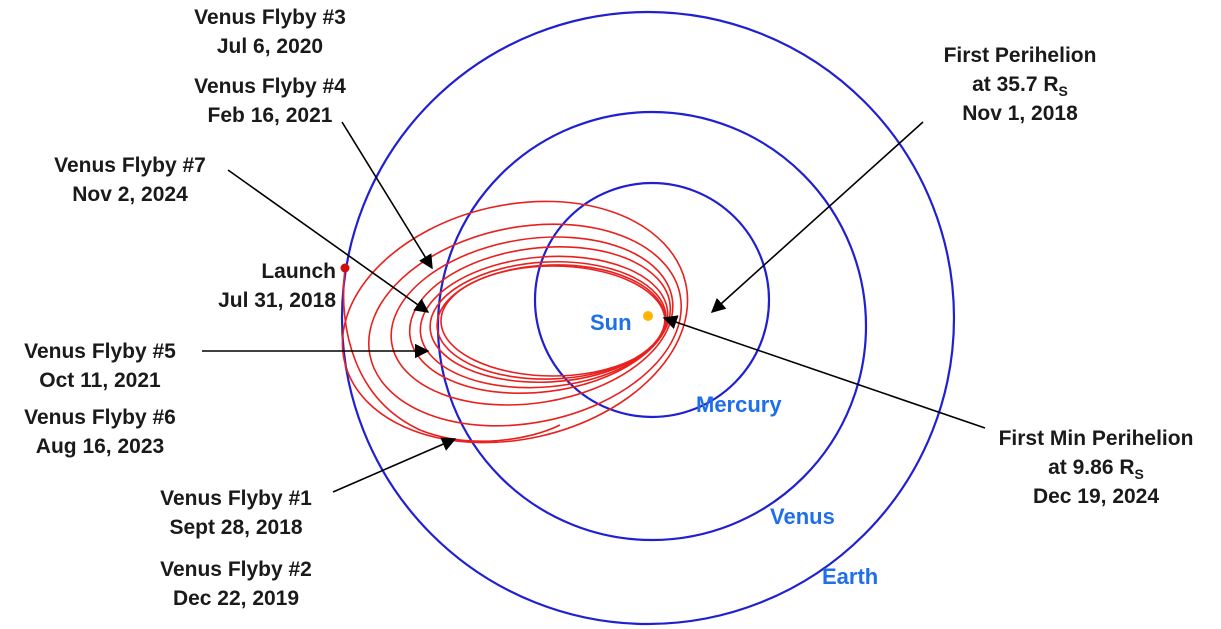 This screenshot has width=1221, height=629. I want to click on sun-dot, so click(648, 316).